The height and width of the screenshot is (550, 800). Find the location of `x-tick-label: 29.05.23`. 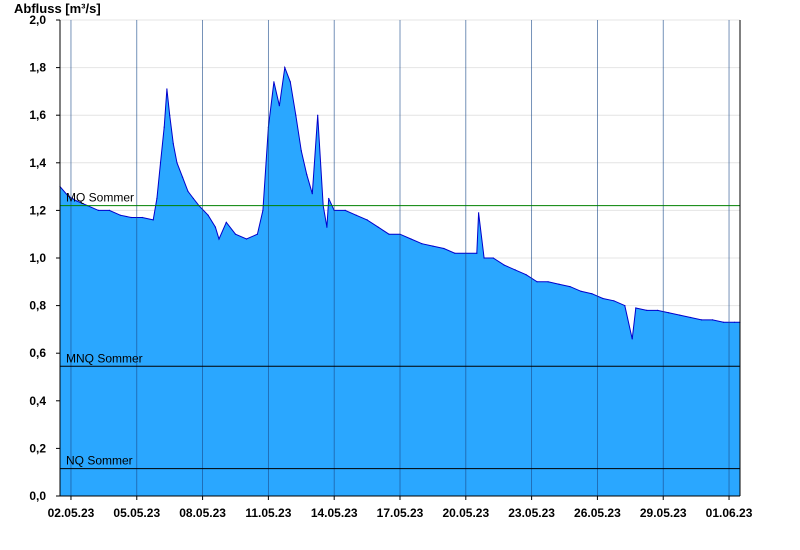

x-tick-label: 29.05.23 is located at coordinates (663, 513).